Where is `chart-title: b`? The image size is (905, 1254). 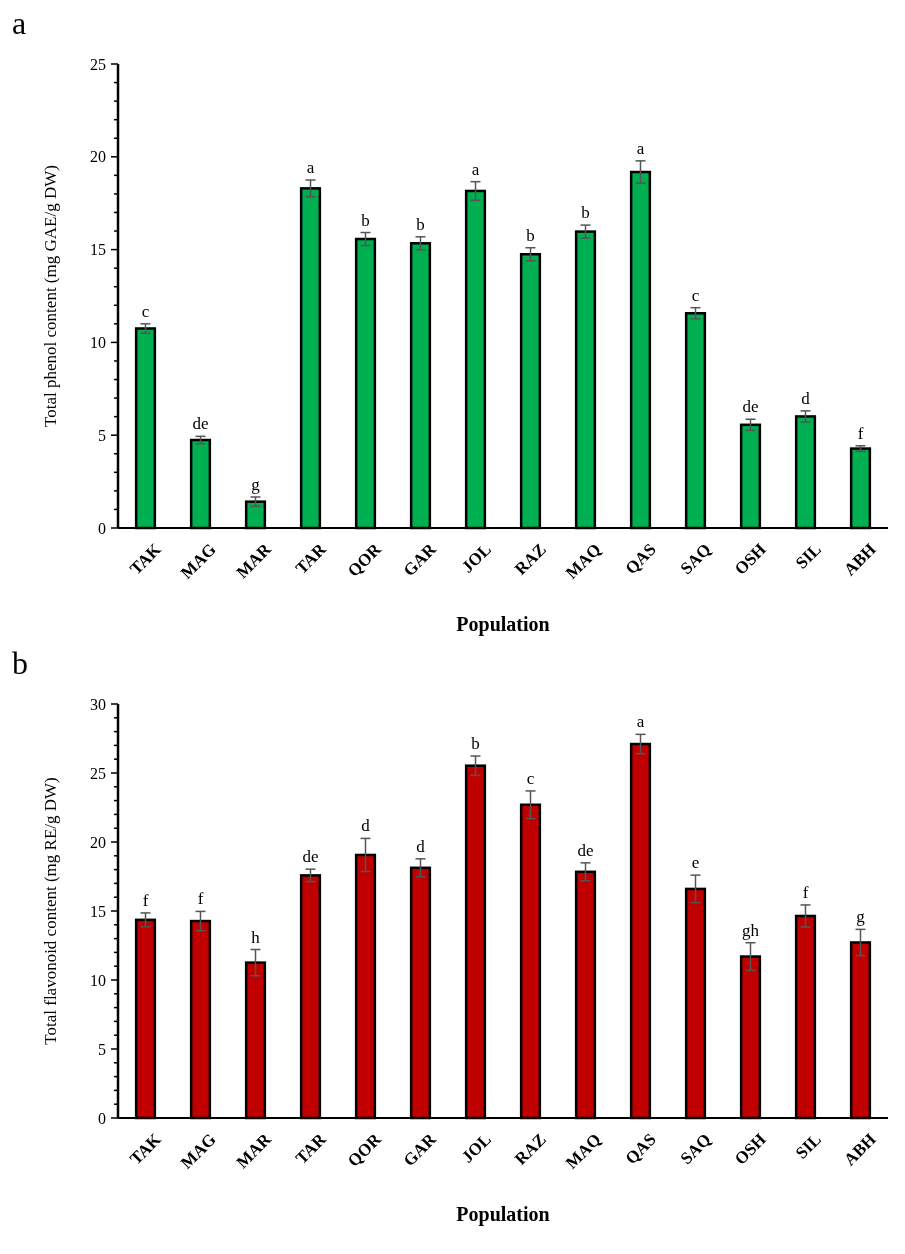 chart-title: b is located at coordinates (20, 663).